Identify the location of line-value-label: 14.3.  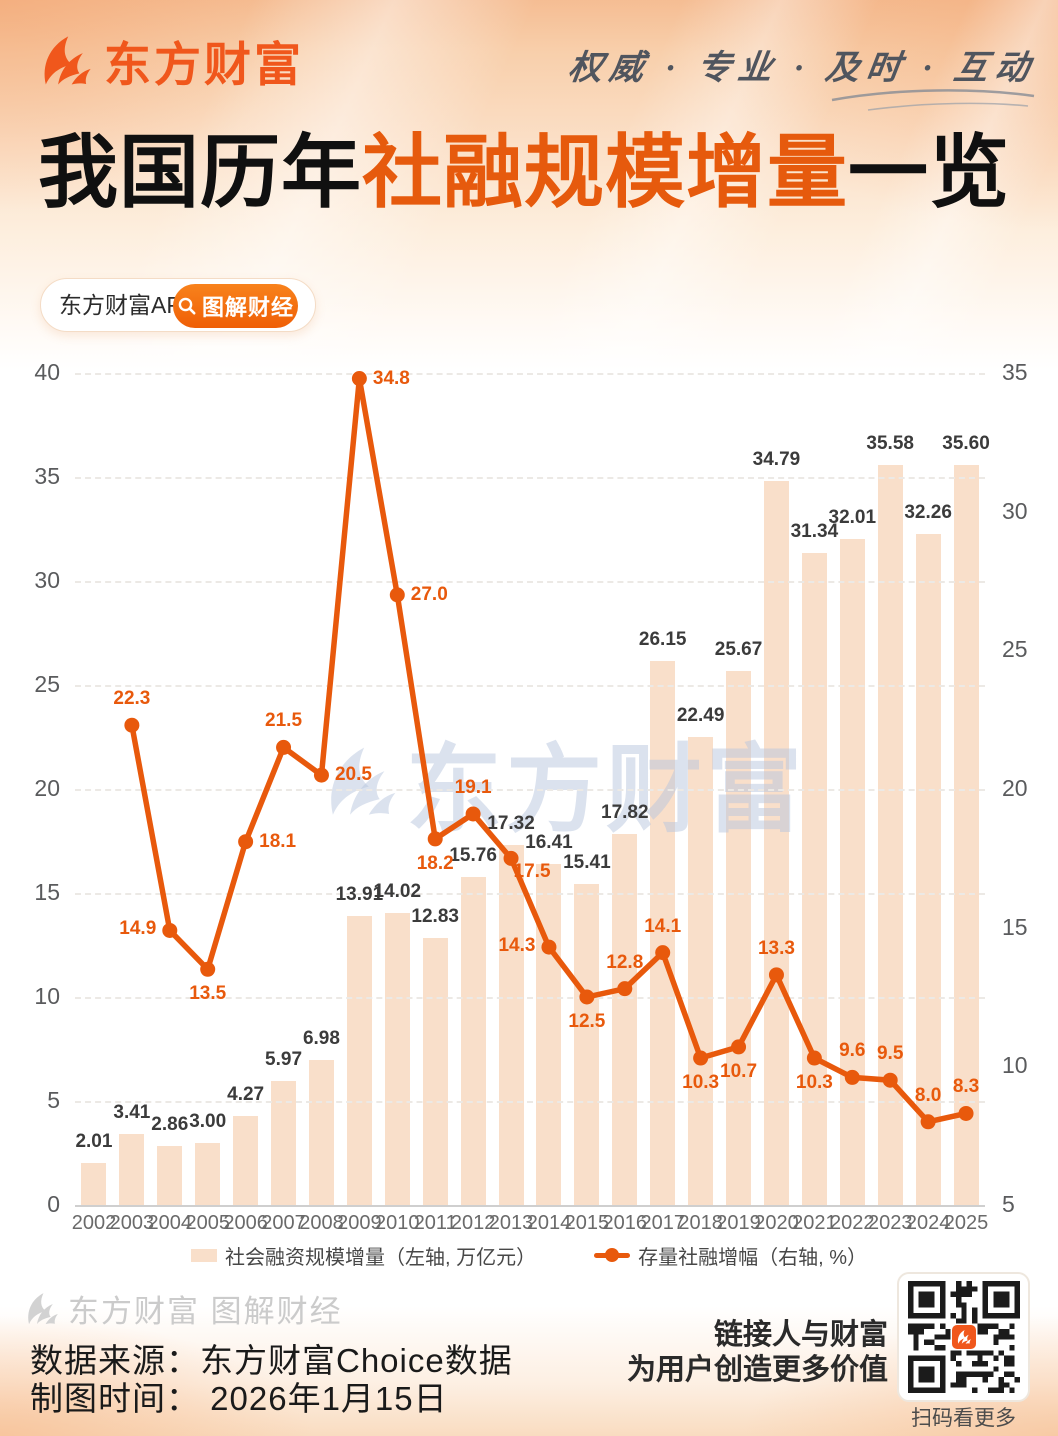
(517, 946).